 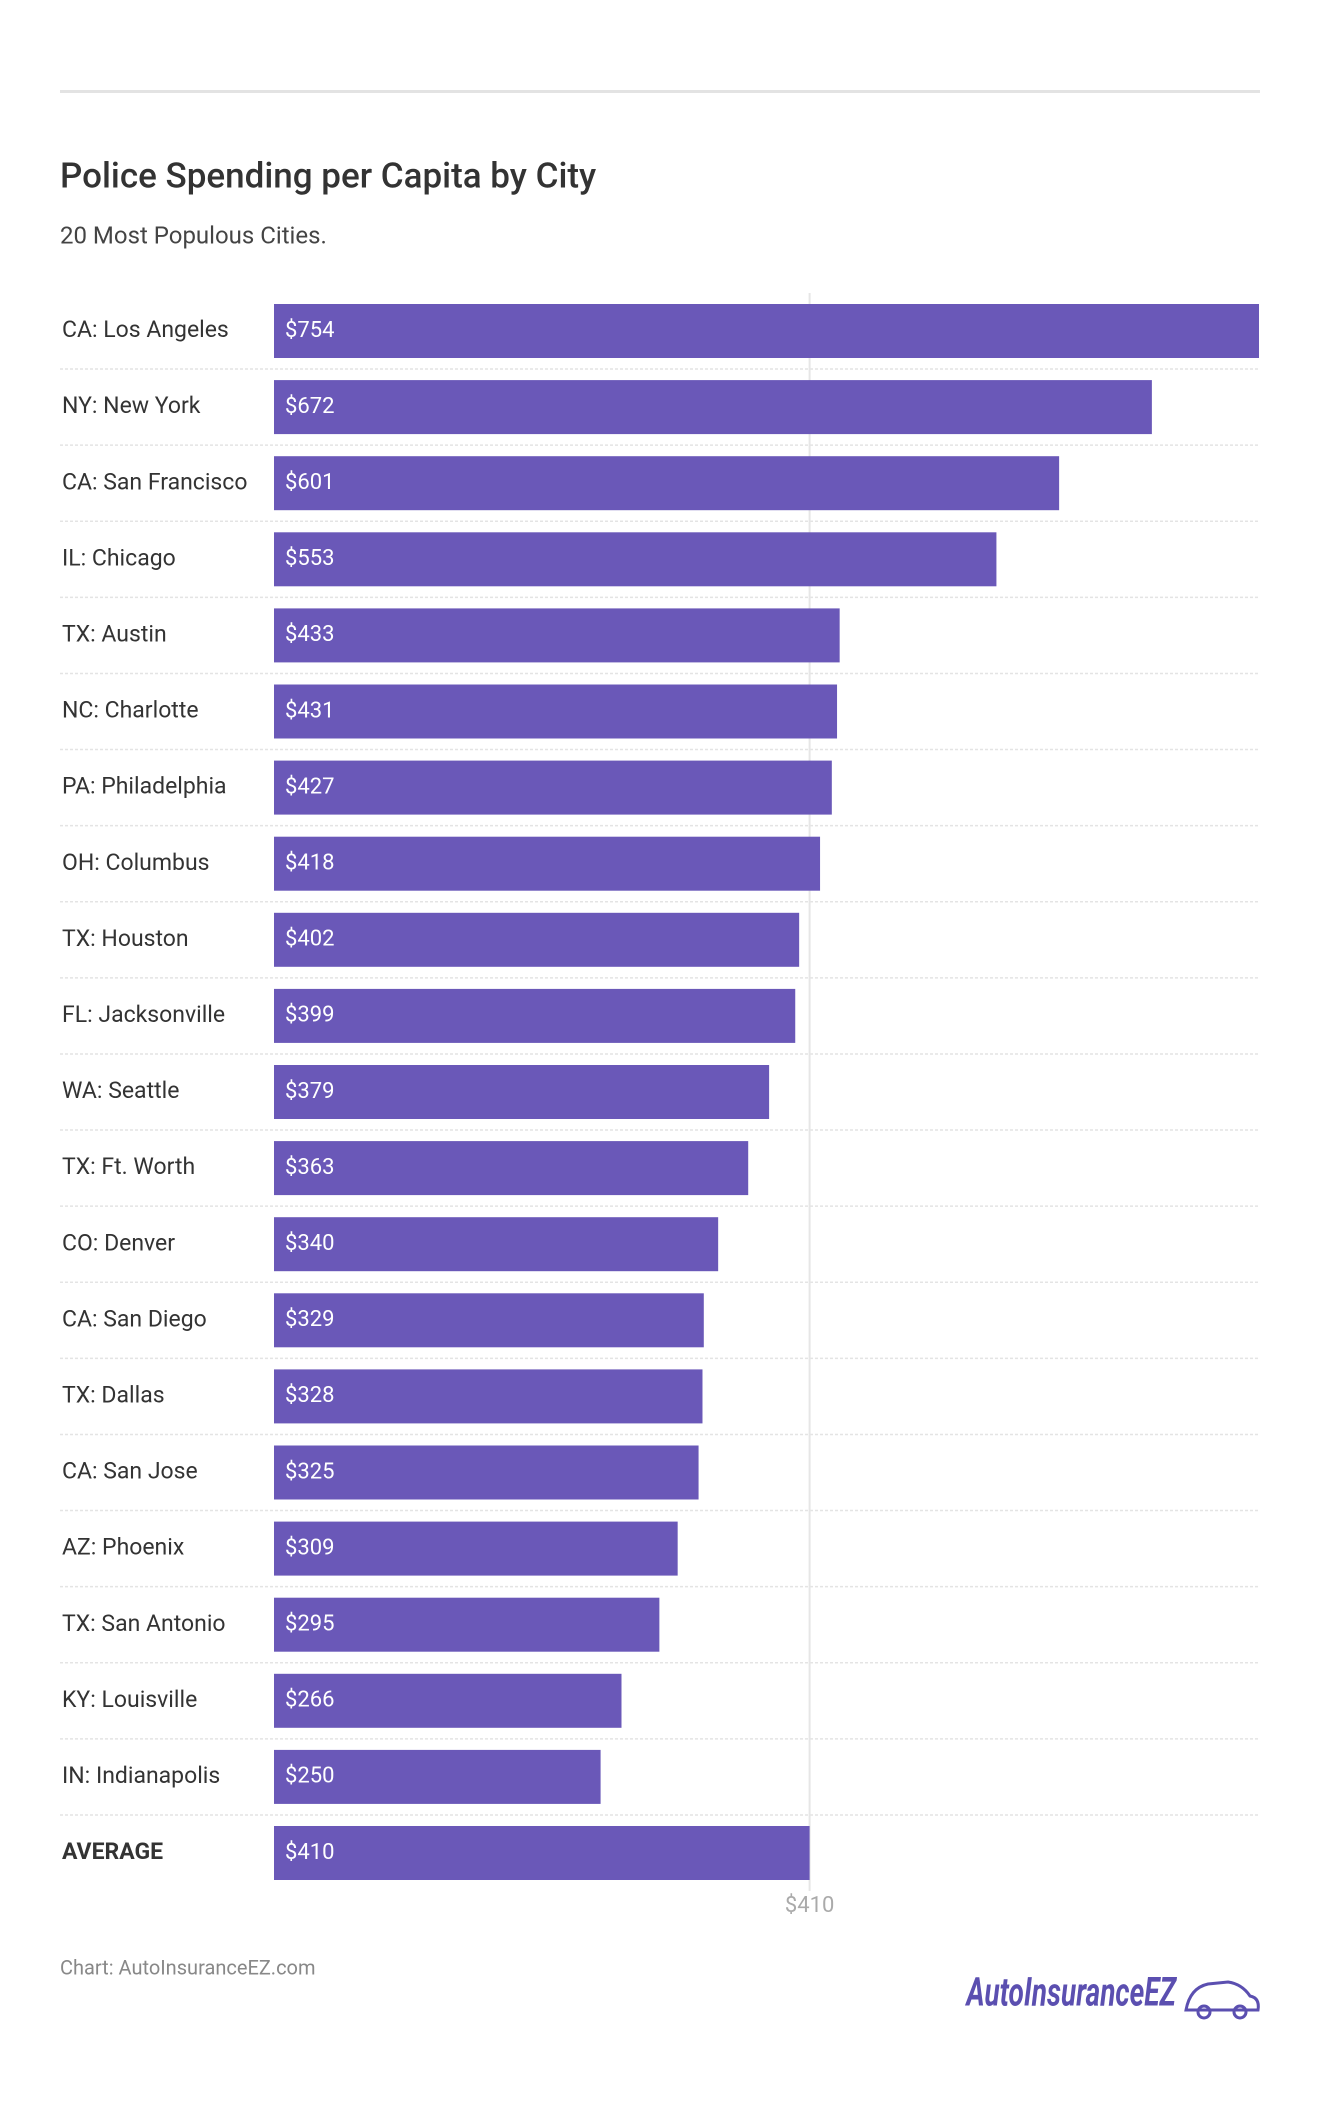 I want to click on chart-title: Police Spending per Capita by City, so click(x=328, y=175).